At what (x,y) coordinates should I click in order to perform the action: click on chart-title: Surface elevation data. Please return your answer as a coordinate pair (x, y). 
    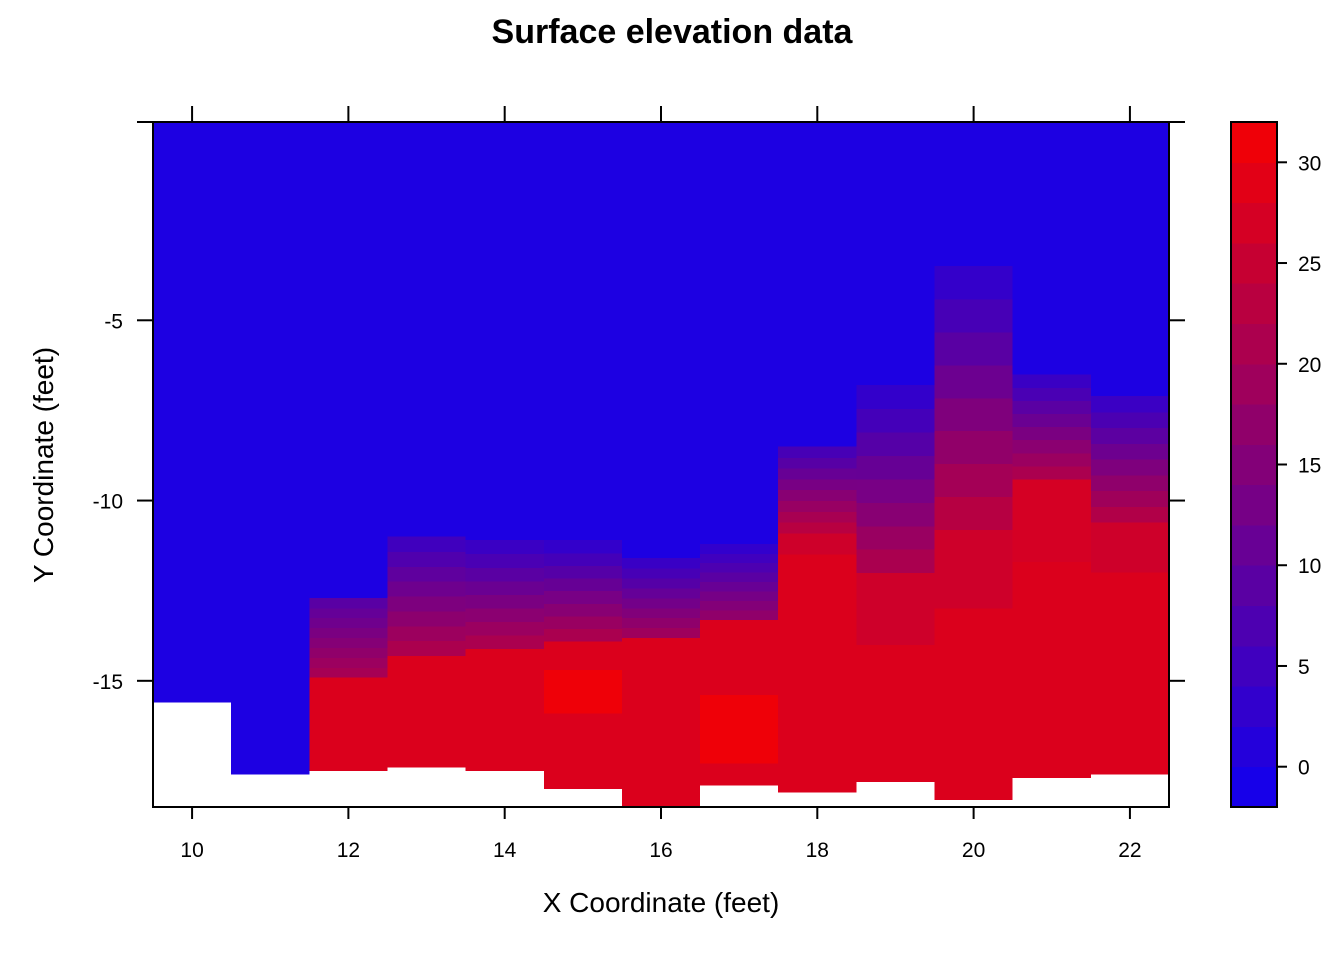
    Looking at the image, I should click on (673, 32).